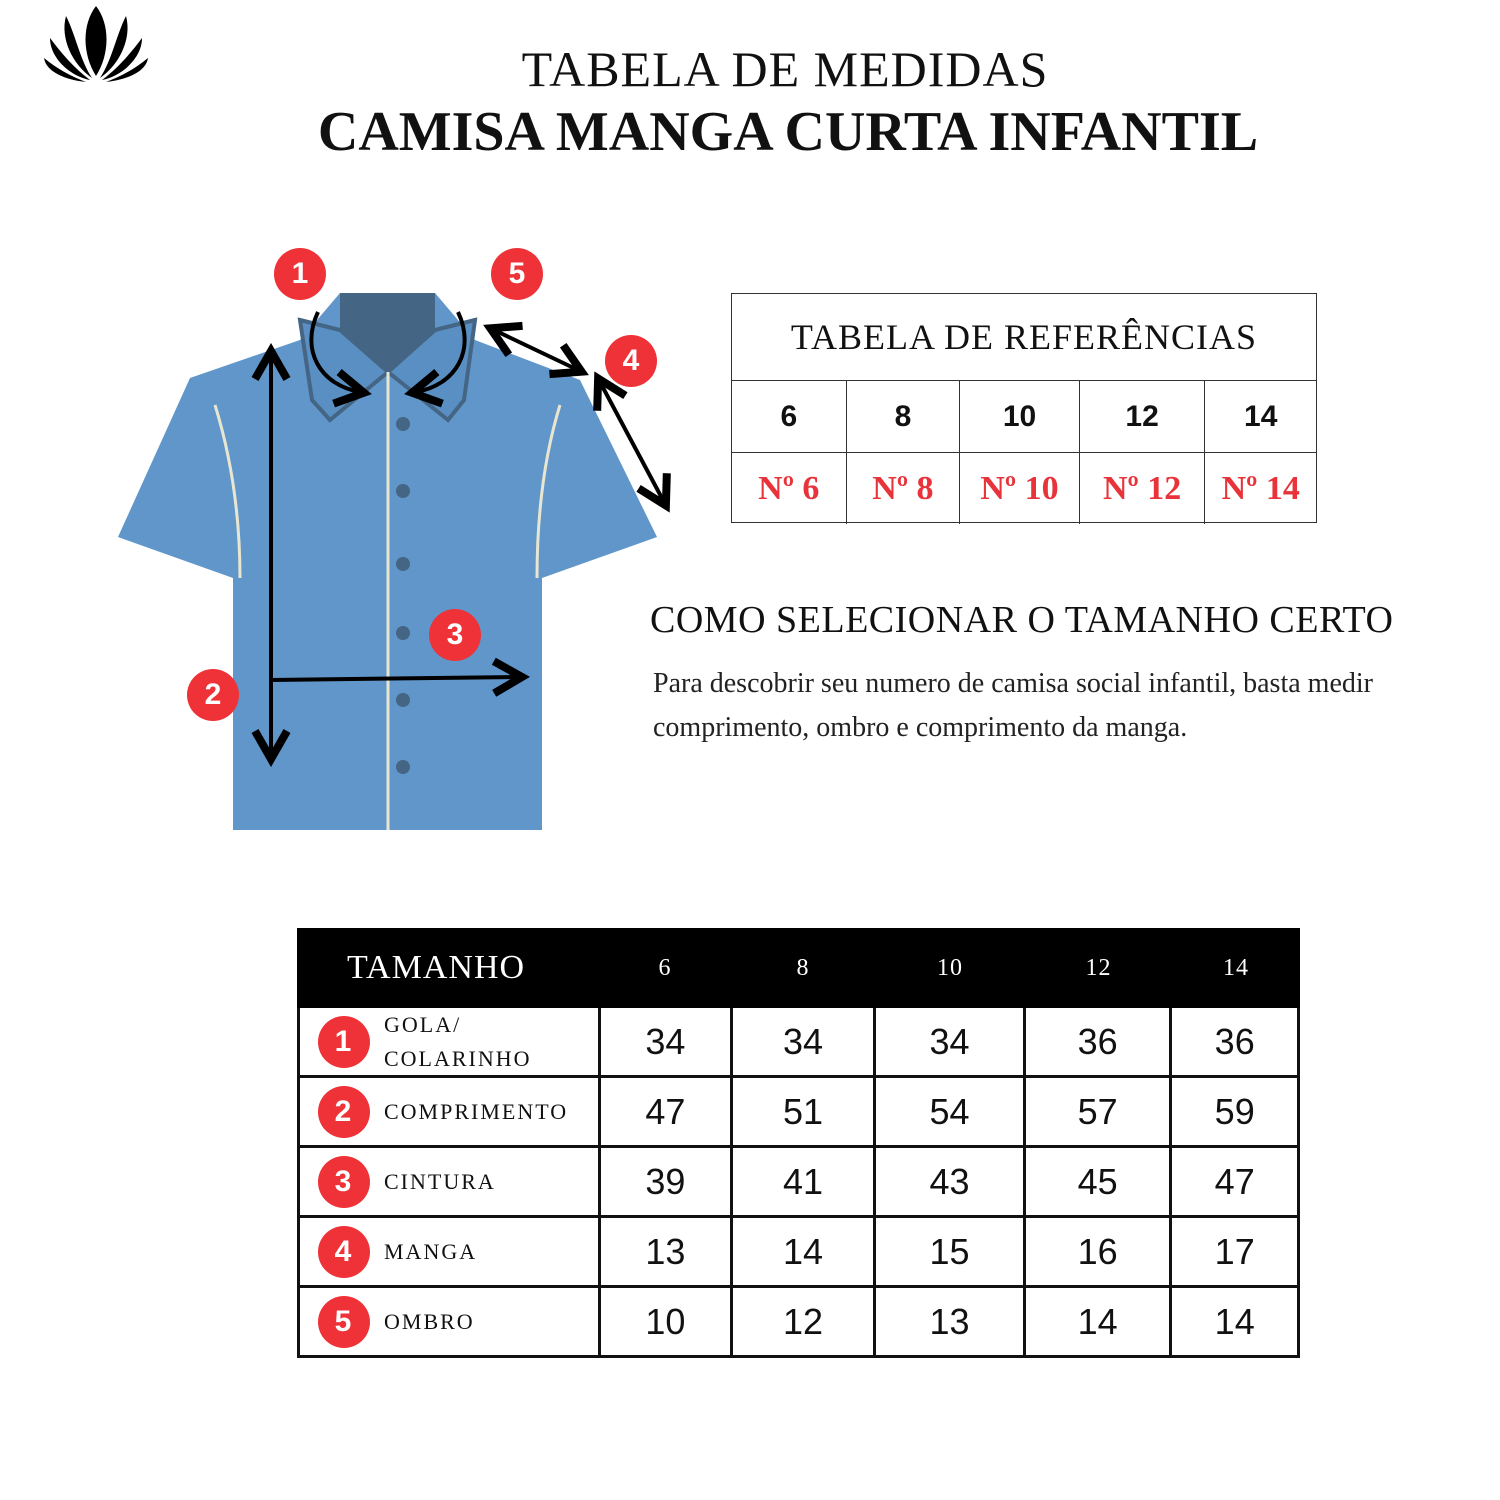 This screenshot has height=1500, width=1500. What do you see at coordinates (1022, 620) in the screenshot?
I see `howto-title: COMO SELECIONAR O TAMANHO CERTO` at bounding box center [1022, 620].